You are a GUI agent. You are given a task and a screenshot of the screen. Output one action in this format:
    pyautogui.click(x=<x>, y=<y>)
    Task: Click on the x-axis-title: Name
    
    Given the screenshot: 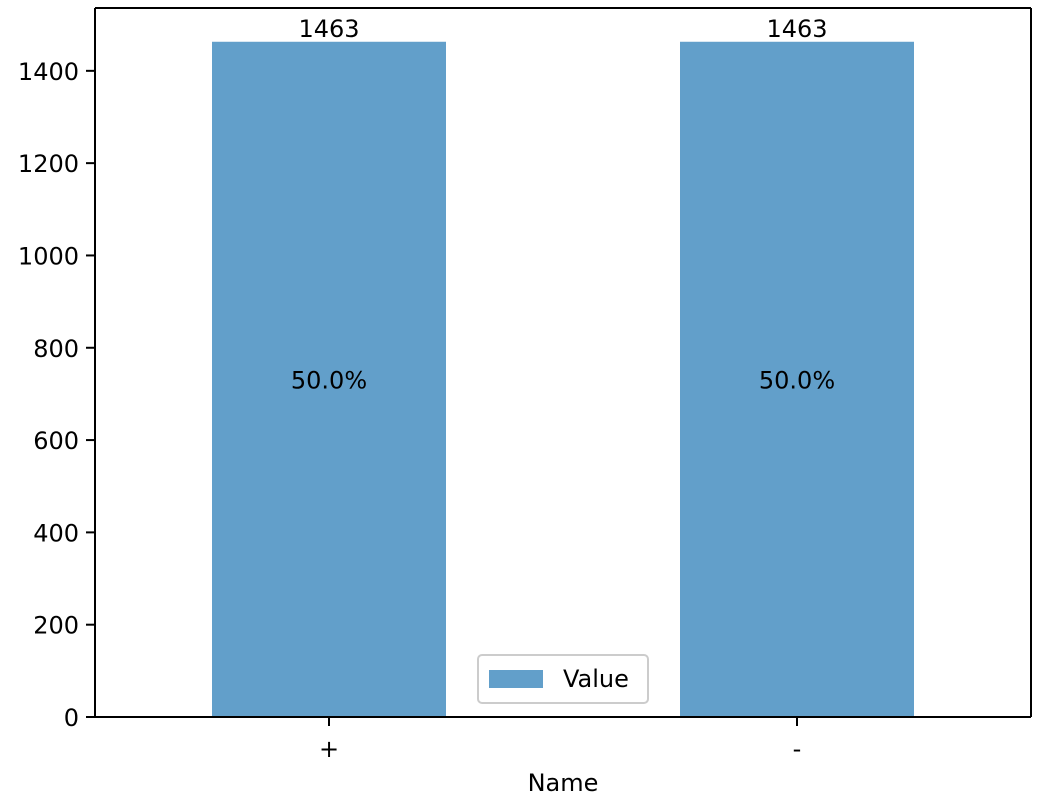 What is the action you would take?
    pyautogui.click(x=563, y=783)
    